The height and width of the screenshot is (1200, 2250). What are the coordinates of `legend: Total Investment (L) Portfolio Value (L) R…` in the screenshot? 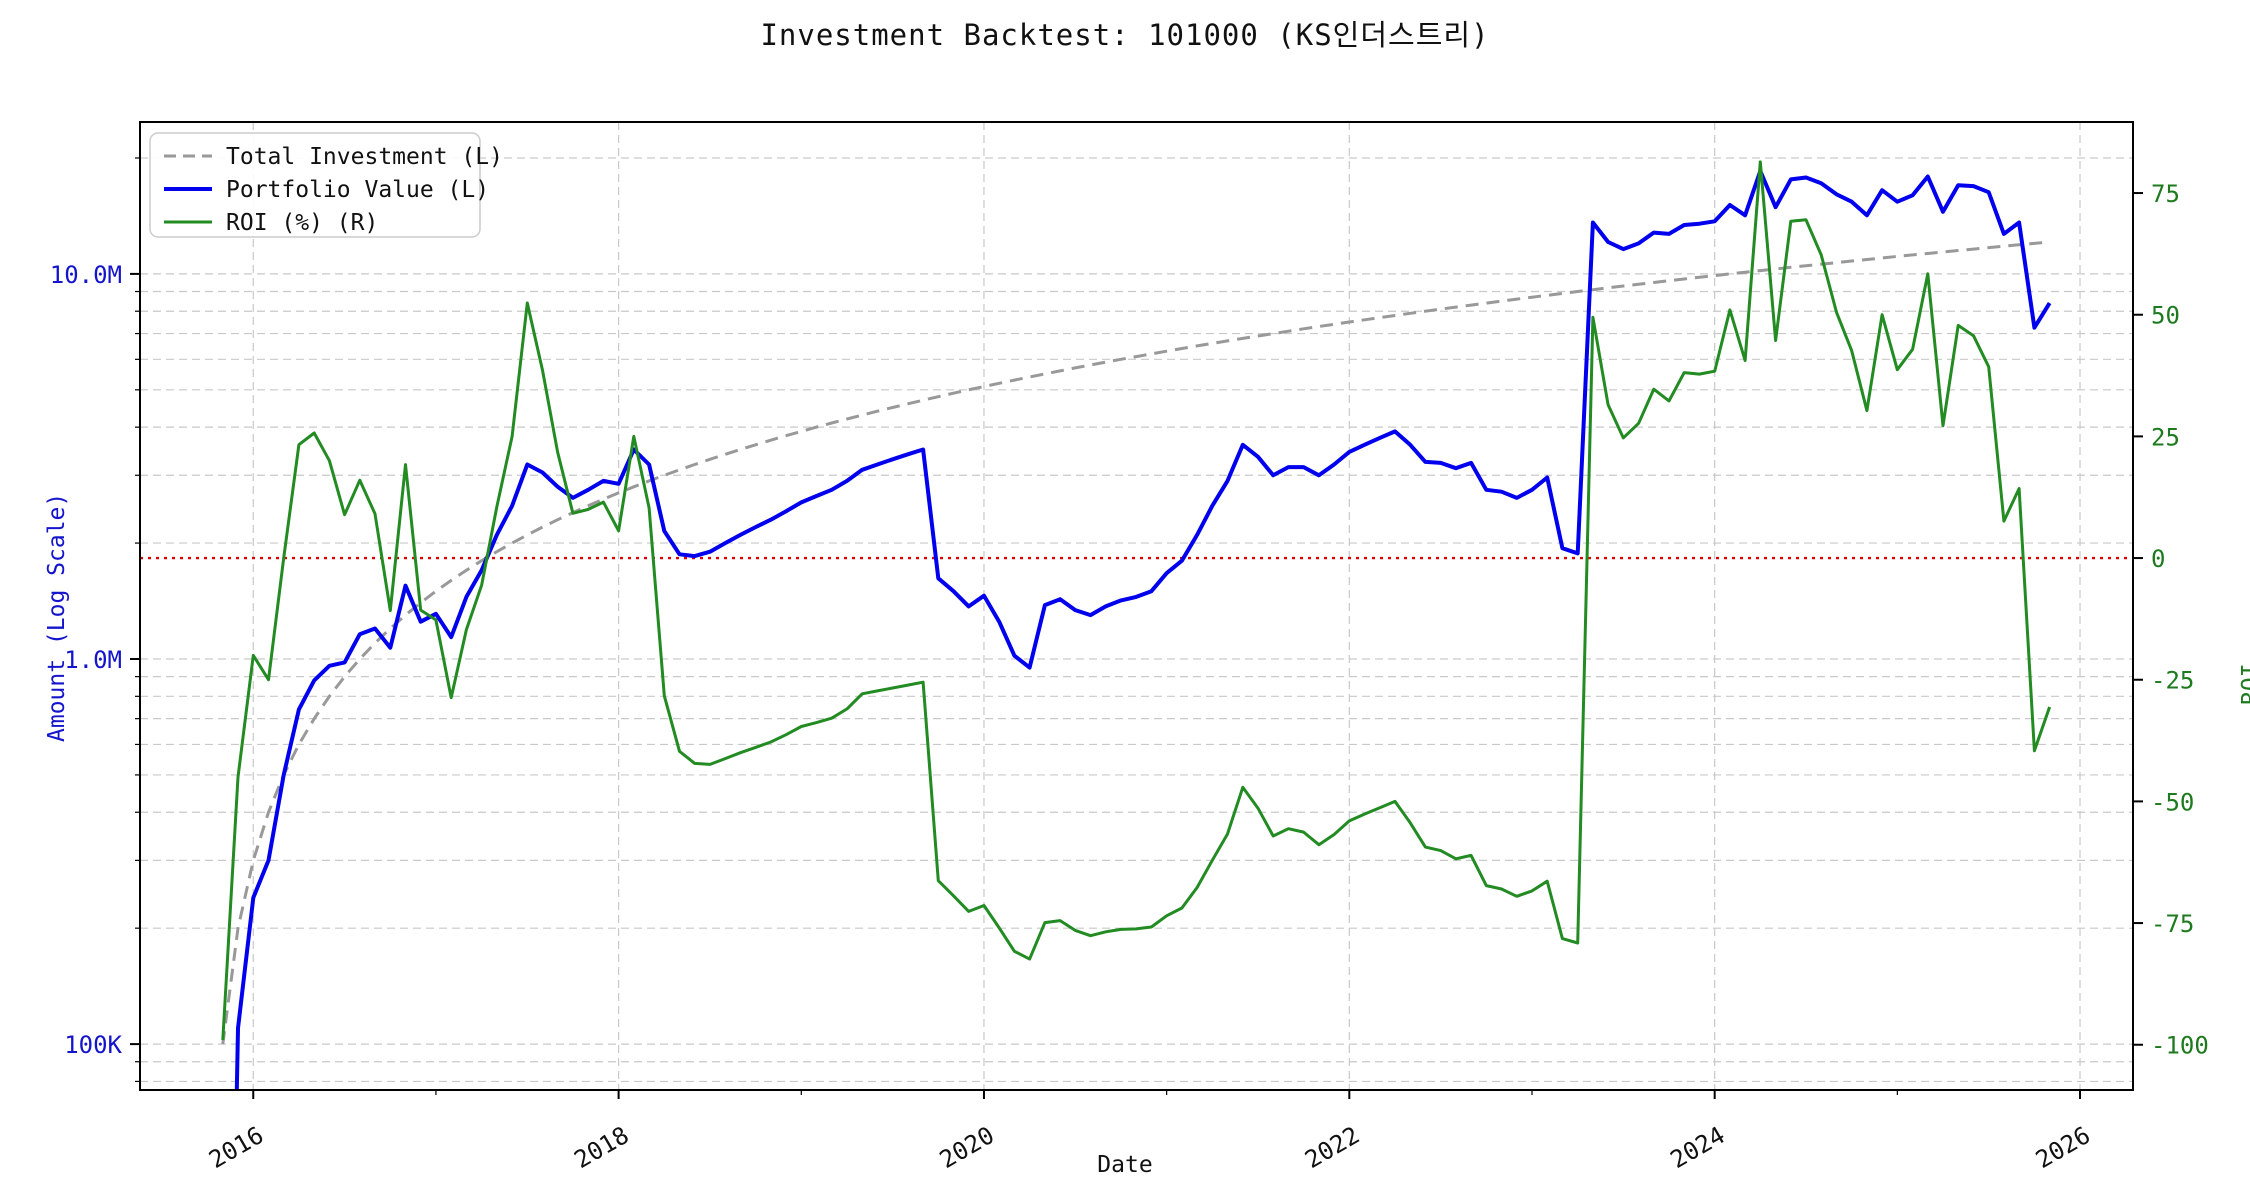 It's located at (326, 185).